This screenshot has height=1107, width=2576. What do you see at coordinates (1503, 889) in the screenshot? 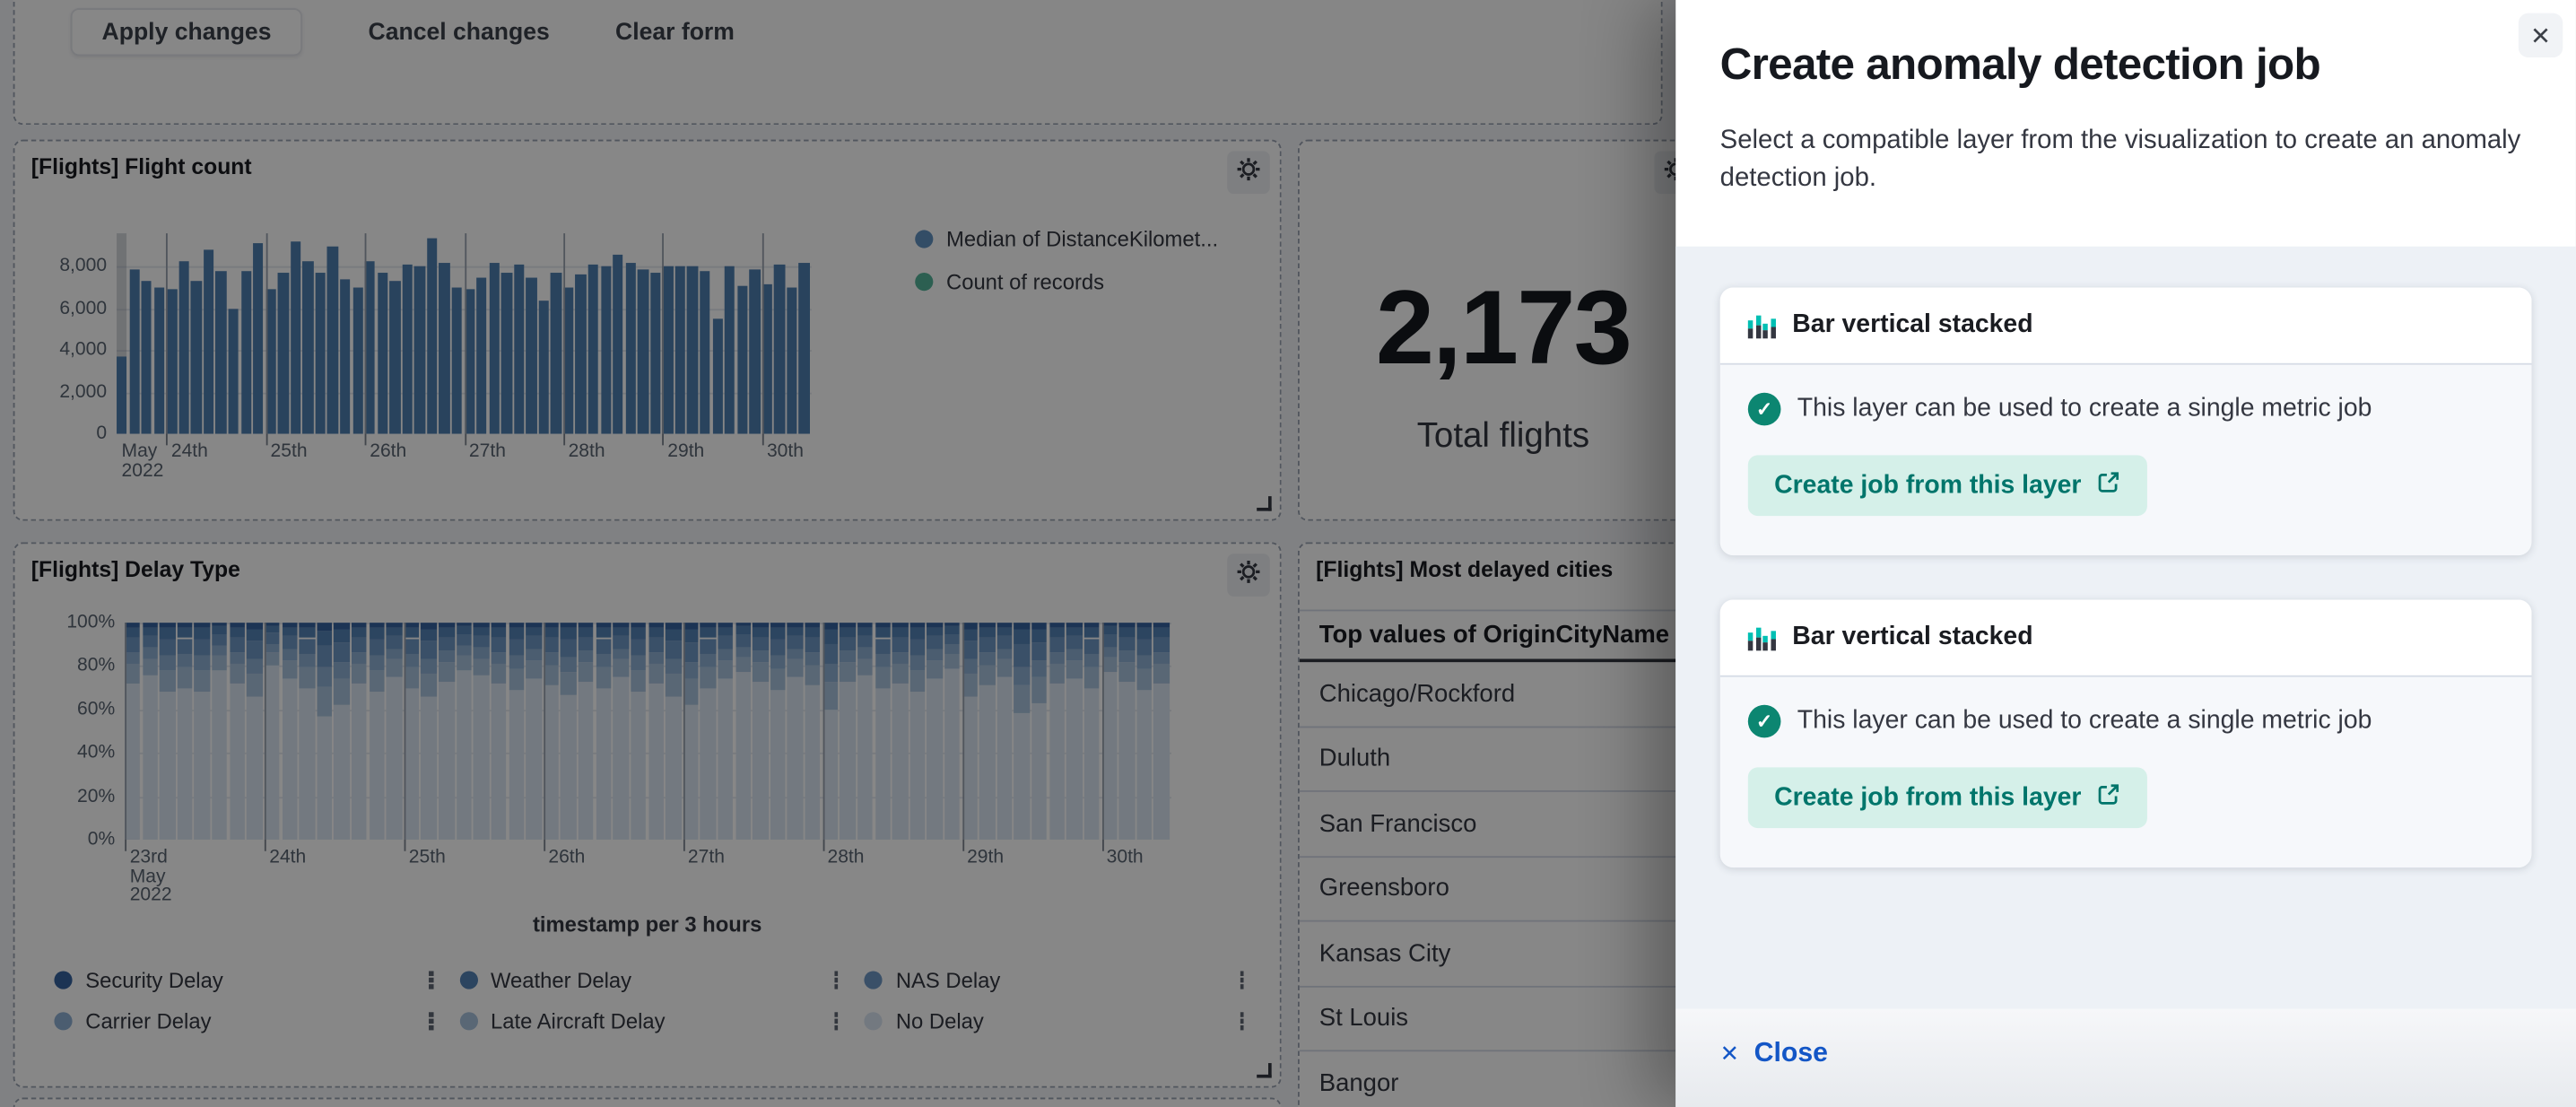
I see `table-row: Greensboro` at bounding box center [1503, 889].